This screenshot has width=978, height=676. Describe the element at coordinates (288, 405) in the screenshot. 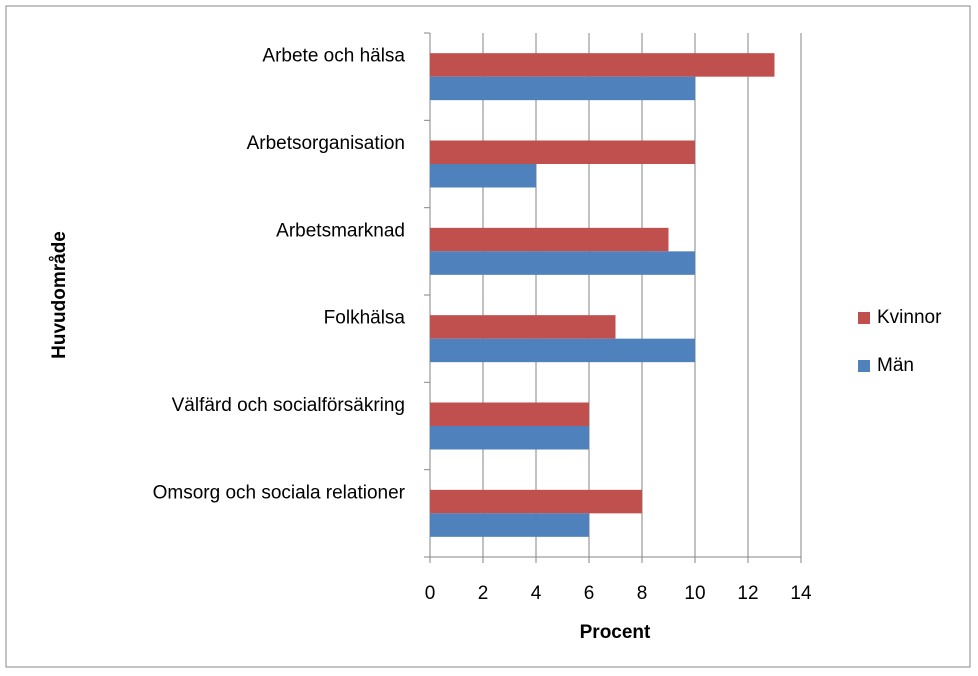

I see `y-tick-label: Välfärd och socialförsäkring` at that location.